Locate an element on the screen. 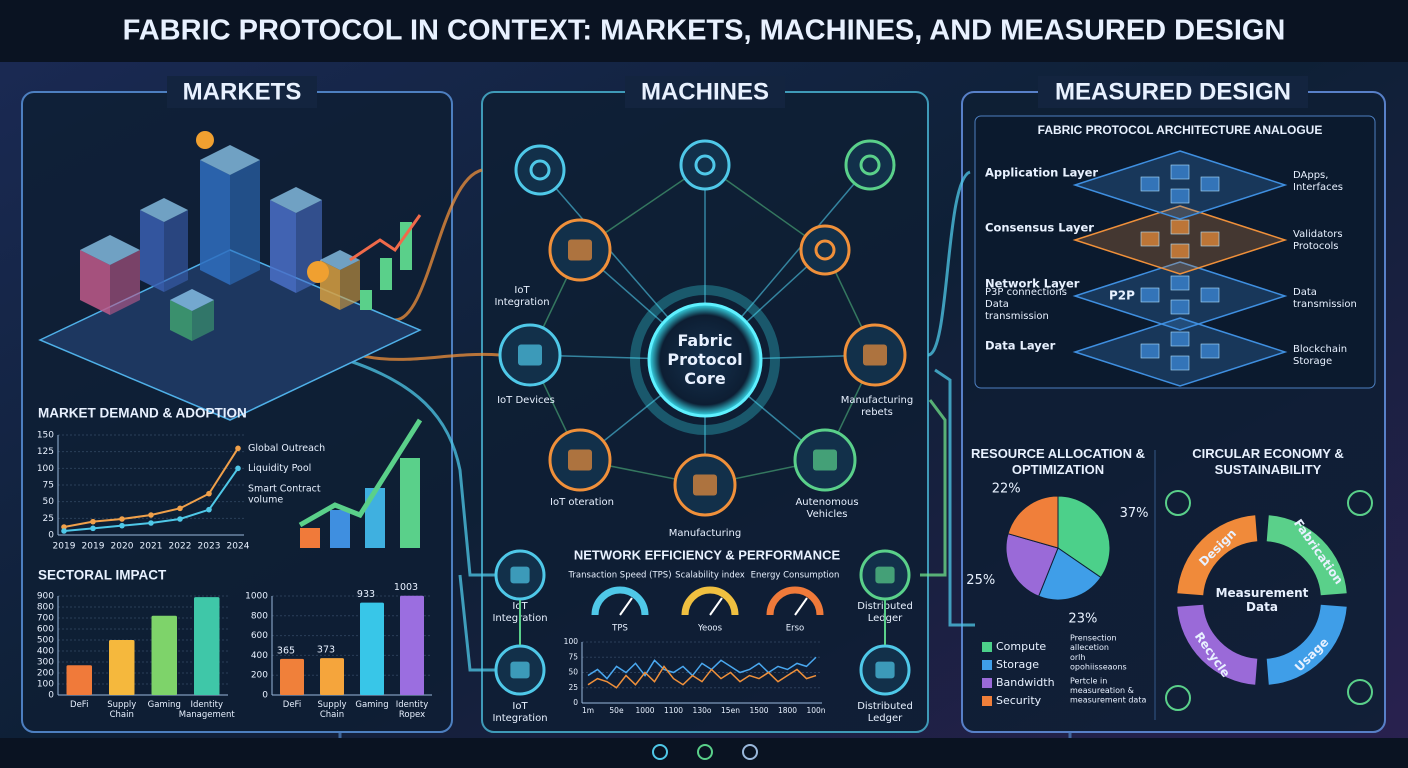  x-tick-label: Identity Management is located at coordinates (207, 710).